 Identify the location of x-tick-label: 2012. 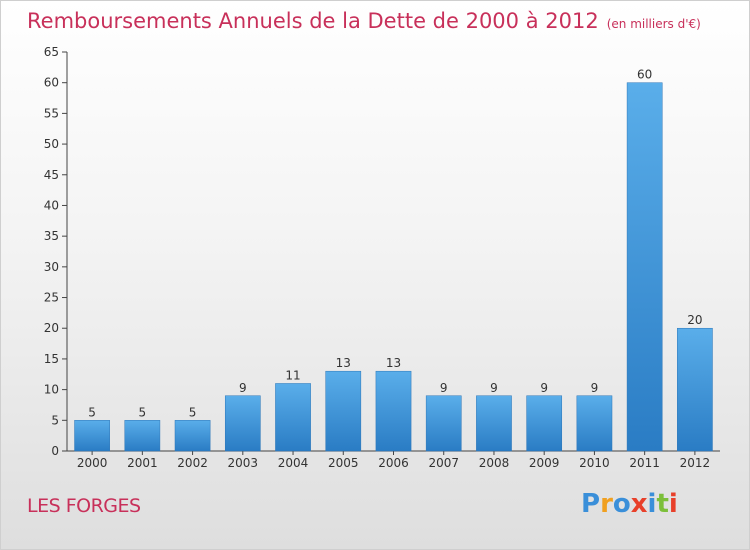
(695, 463).